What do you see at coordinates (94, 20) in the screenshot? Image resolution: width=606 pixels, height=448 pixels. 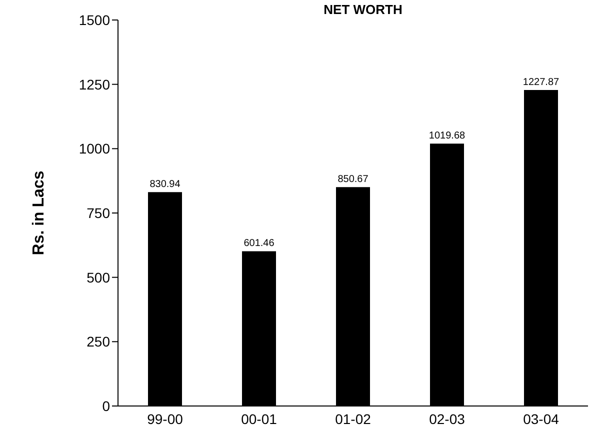 I see `y-tick-label: 1500` at bounding box center [94, 20].